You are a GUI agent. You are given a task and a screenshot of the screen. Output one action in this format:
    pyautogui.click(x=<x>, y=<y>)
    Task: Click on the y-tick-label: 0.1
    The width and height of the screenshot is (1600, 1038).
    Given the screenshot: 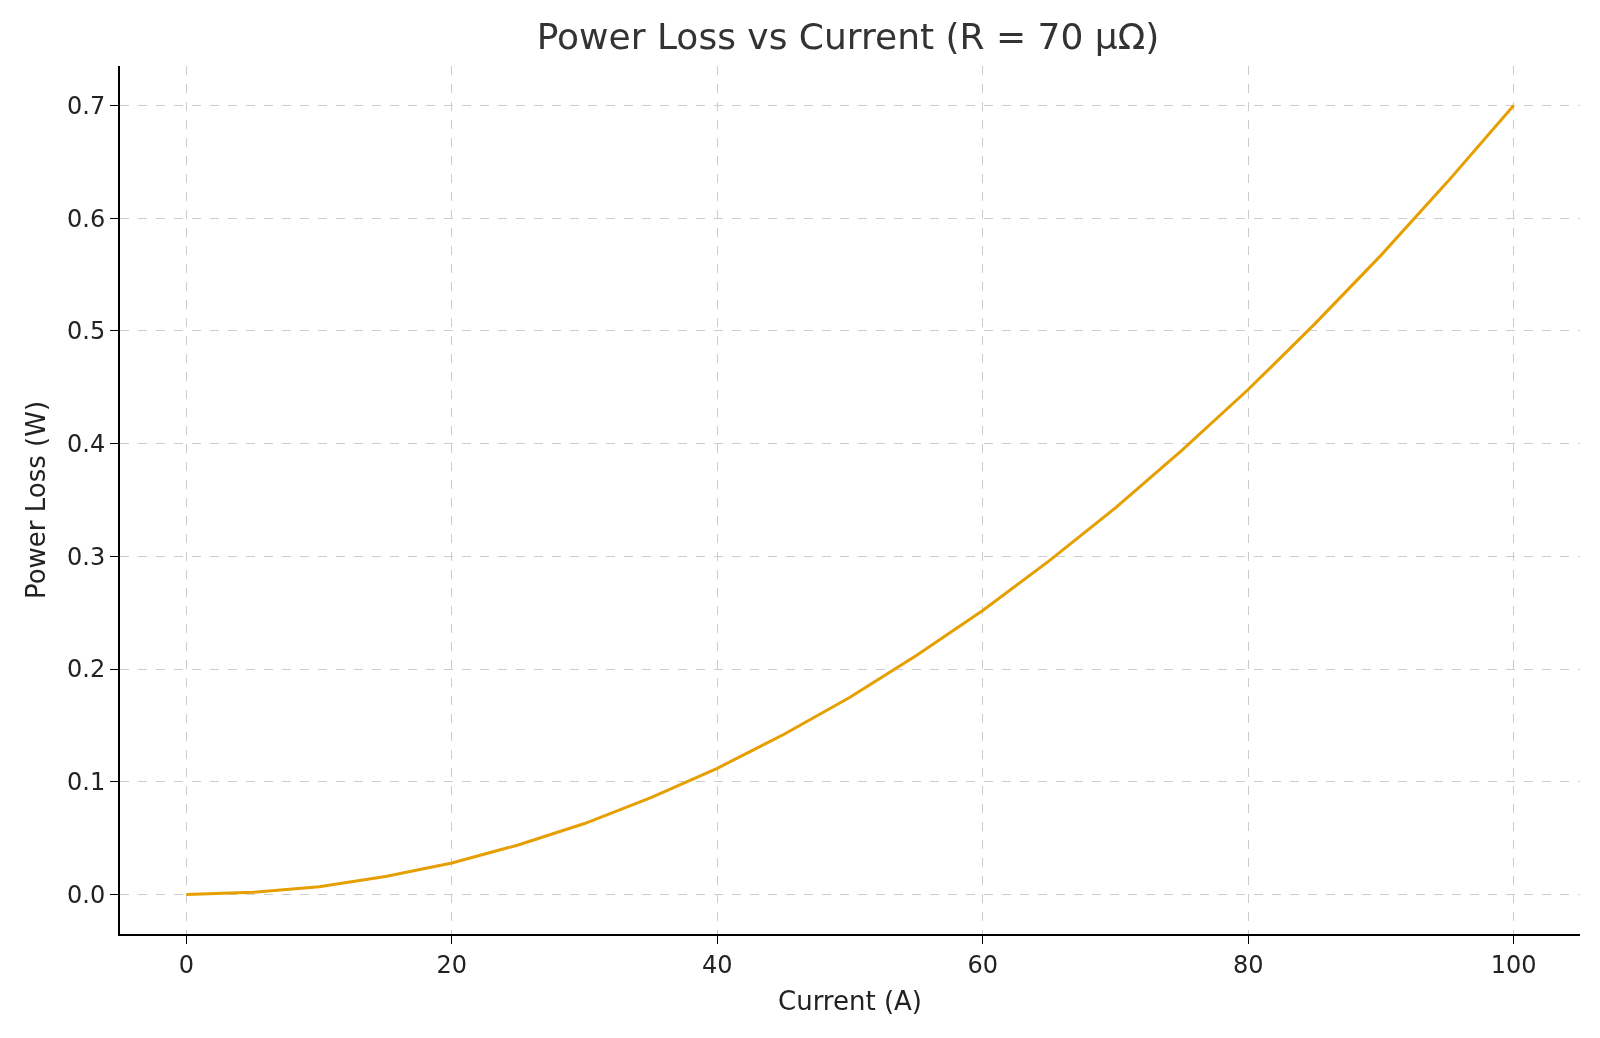 What is the action you would take?
    pyautogui.click(x=86, y=782)
    